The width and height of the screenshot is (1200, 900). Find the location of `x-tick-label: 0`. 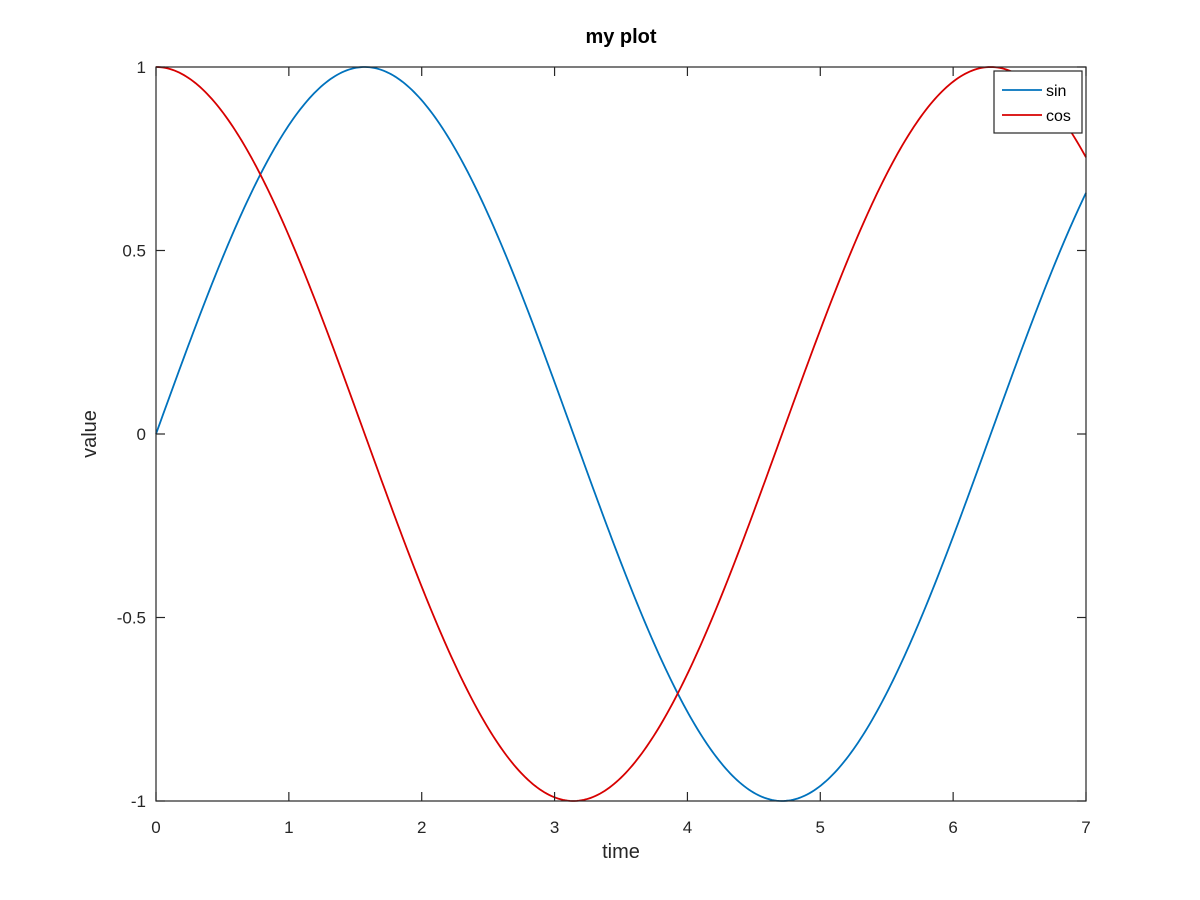

x-tick-label: 0 is located at coordinates (155, 827).